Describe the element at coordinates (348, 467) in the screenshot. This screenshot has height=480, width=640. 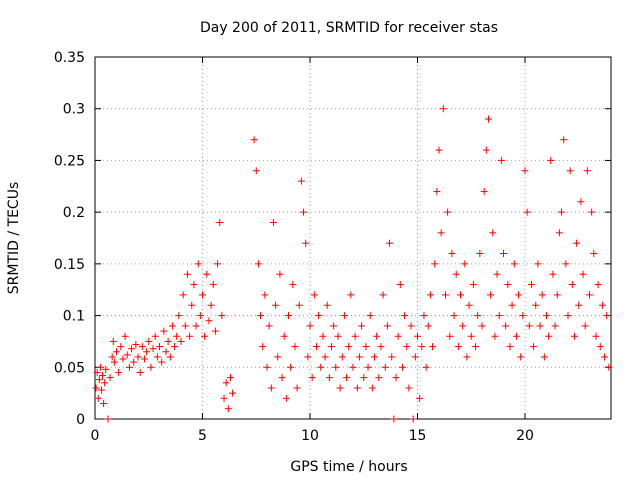
I see `x-axis-label: GPS time / hours` at that location.